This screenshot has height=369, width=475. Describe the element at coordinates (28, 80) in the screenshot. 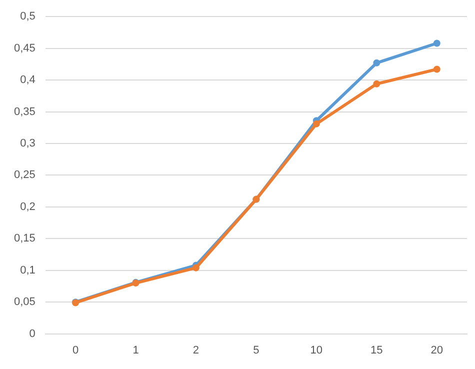

I see `y-tick-label: 0,4` at that location.